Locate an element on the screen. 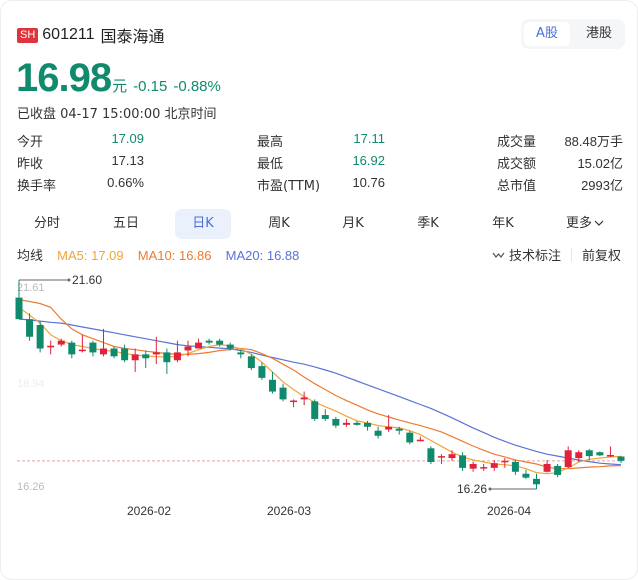 The height and width of the screenshot is (580, 638). stats-row: 换手率 0.66% 市盈(TTM) 10.76 总市值 2993亿 is located at coordinates (320, 184).